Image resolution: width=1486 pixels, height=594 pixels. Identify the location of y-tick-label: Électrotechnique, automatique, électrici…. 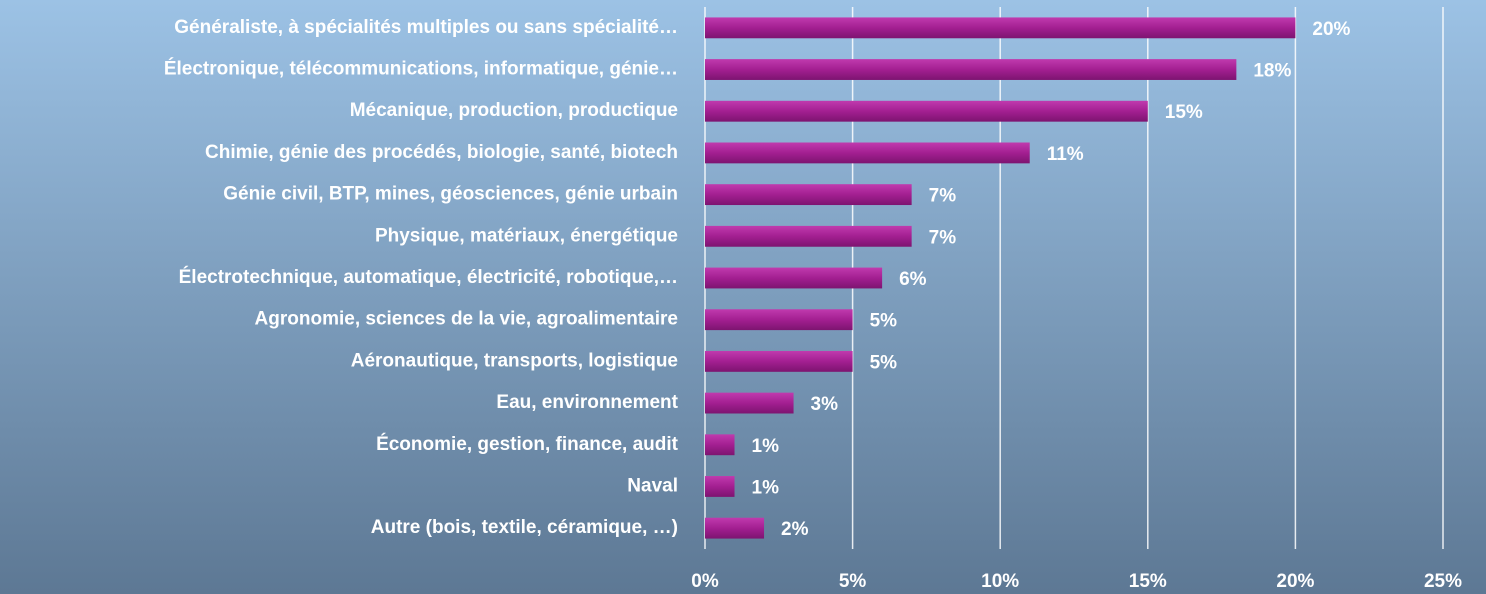
(428, 277).